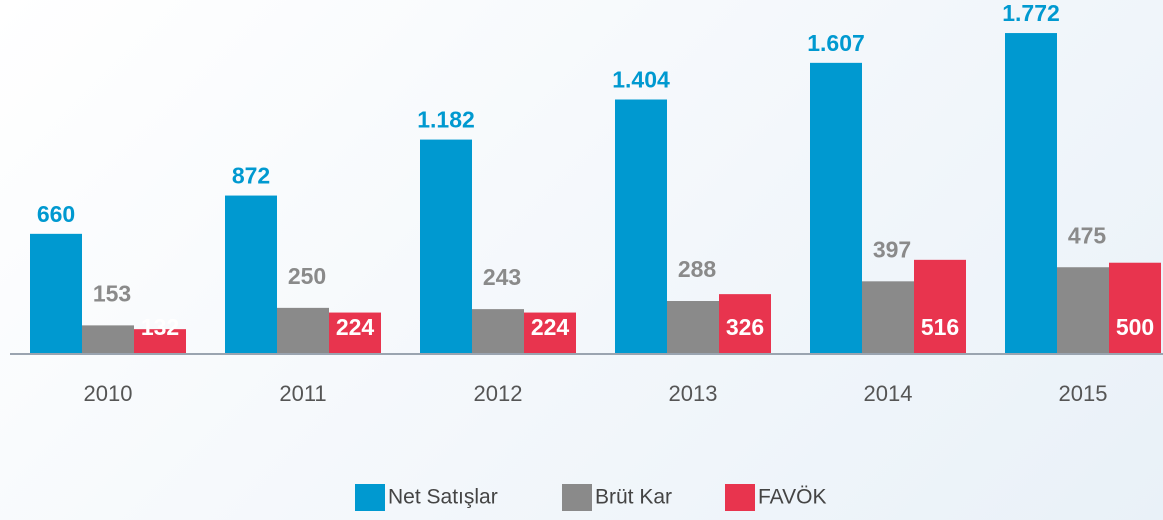 The height and width of the screenshot is (520, 1163). I want to click on data-label: 660, so click(56, 214).